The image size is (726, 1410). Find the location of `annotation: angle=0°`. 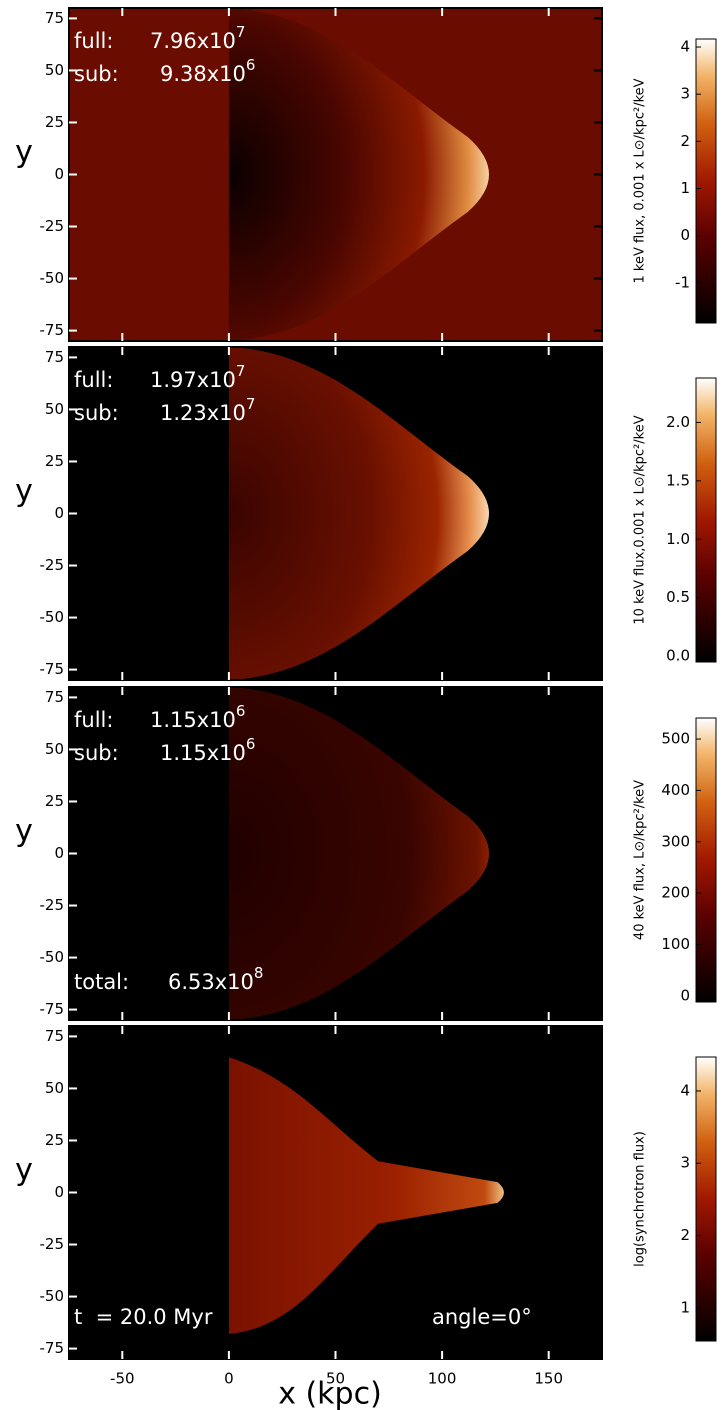

annotation: angle=0° is located at coordinates (482, 1317).